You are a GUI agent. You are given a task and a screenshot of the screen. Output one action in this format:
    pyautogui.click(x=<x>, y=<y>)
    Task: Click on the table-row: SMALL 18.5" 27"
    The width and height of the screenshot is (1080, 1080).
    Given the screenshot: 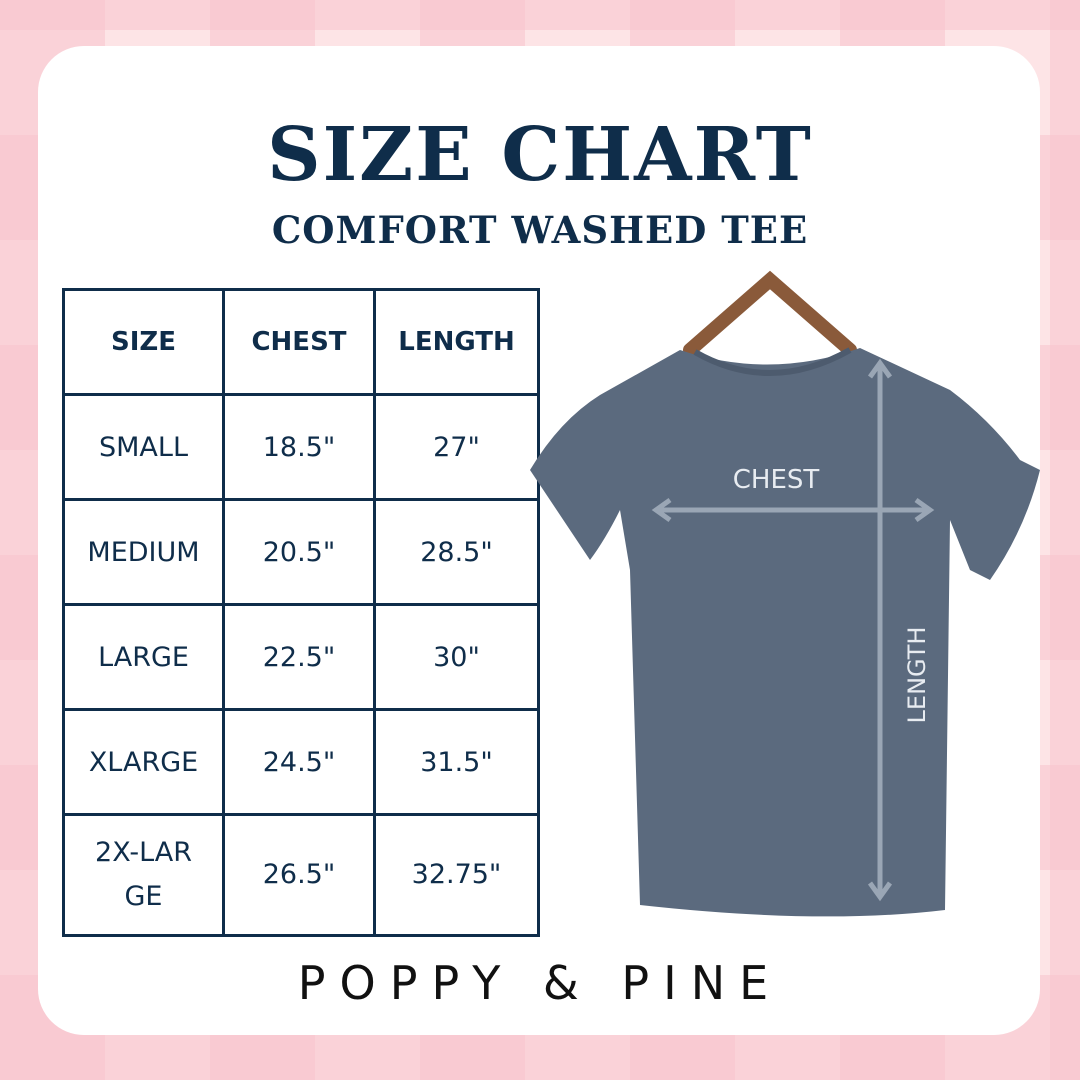 What is the action you would take?
    pyautogui.click(x=301, y=447)
    